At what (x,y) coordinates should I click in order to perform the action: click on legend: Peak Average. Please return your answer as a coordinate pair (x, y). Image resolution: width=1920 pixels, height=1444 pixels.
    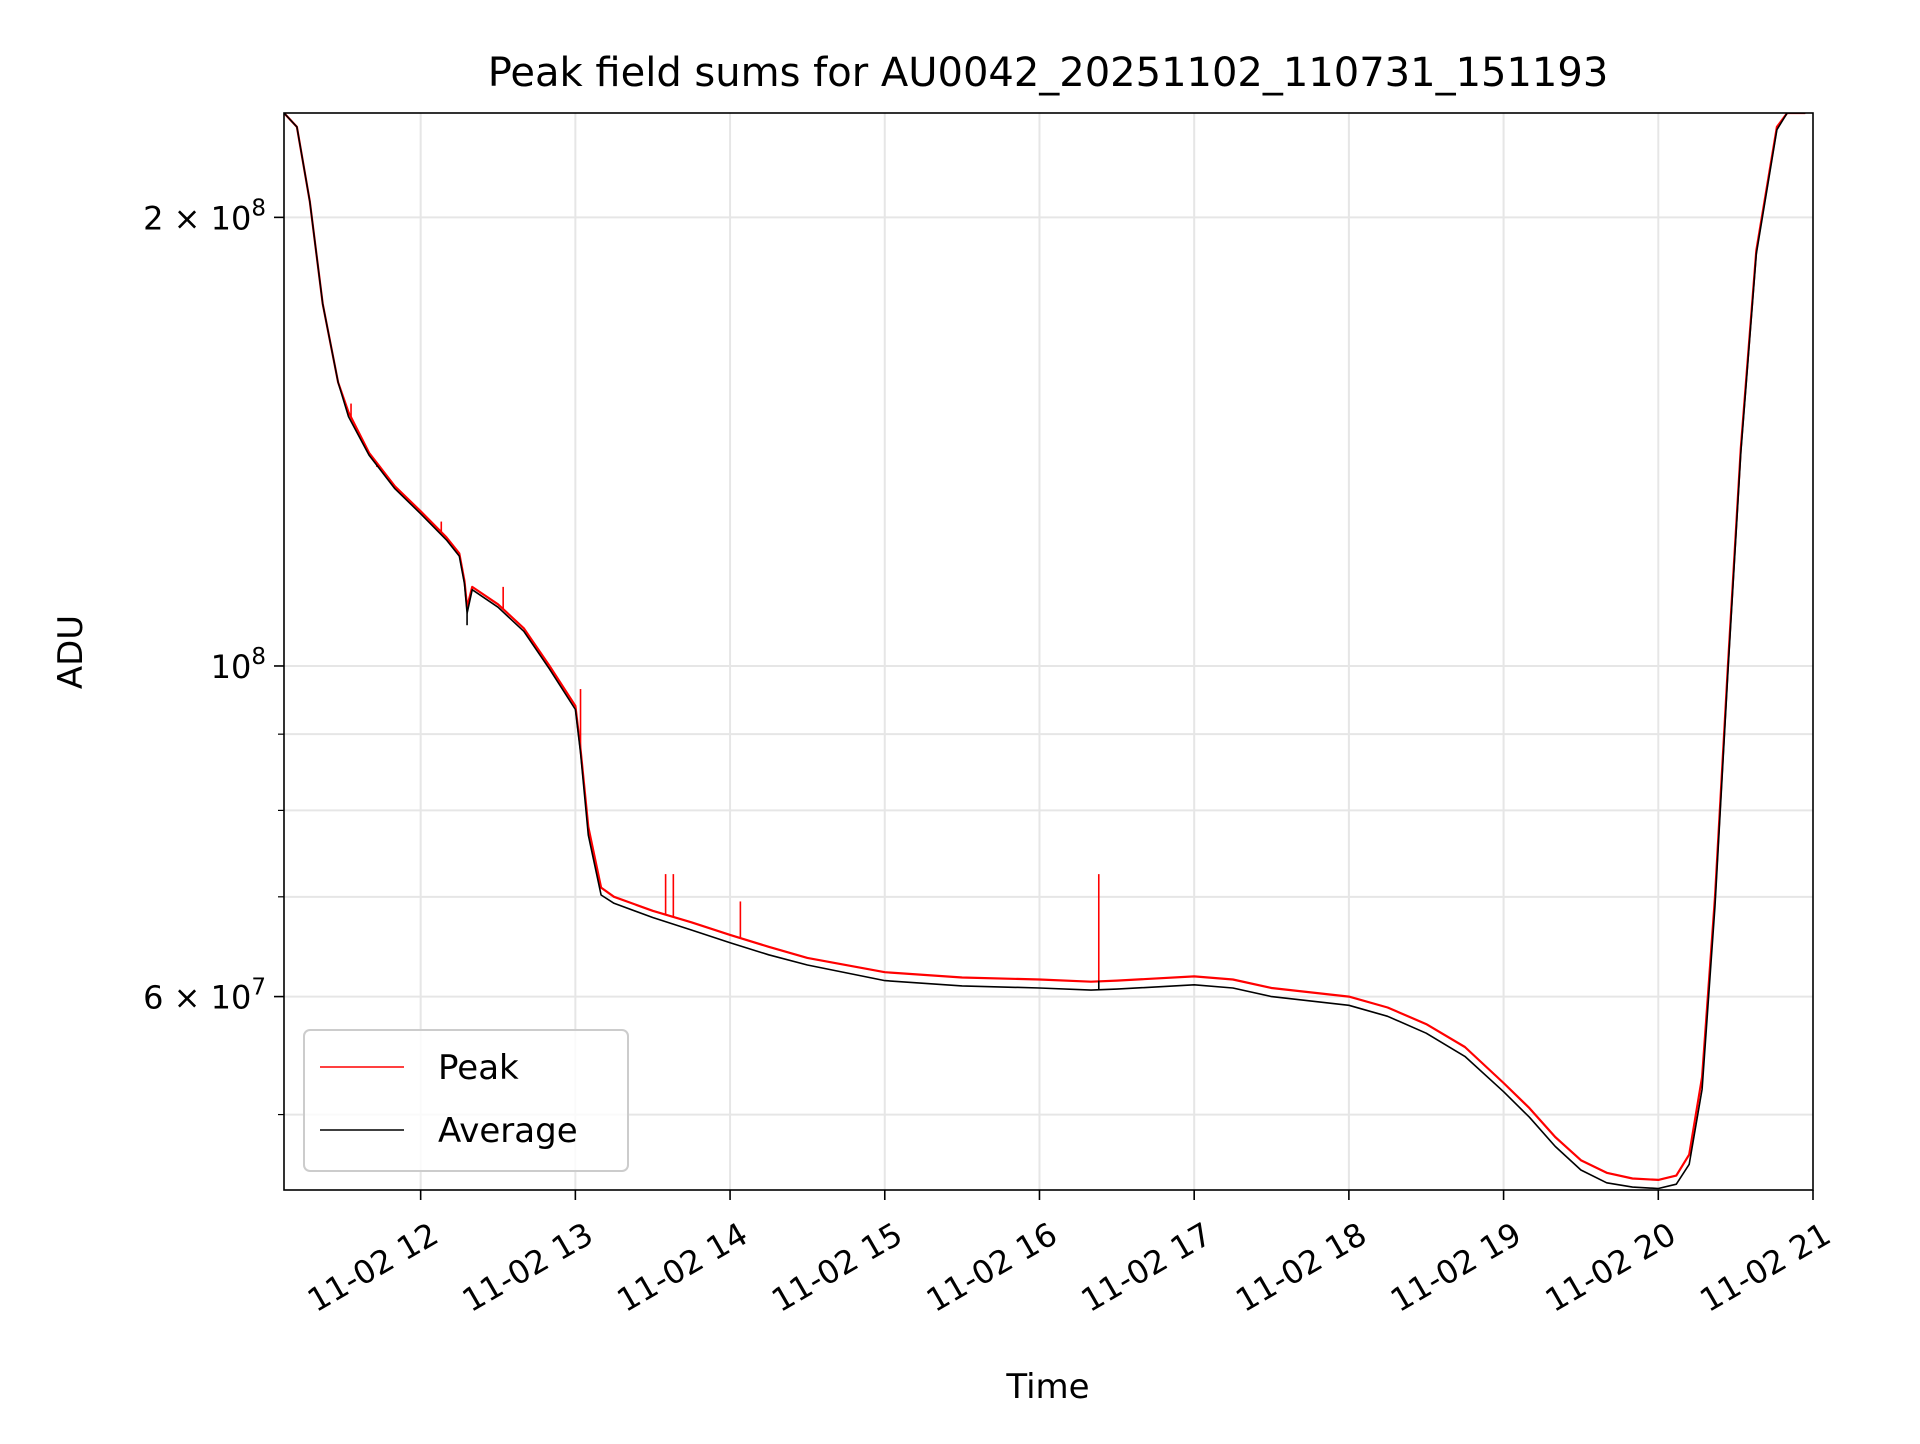
    Looking at the image, I should click on (466, 1100).